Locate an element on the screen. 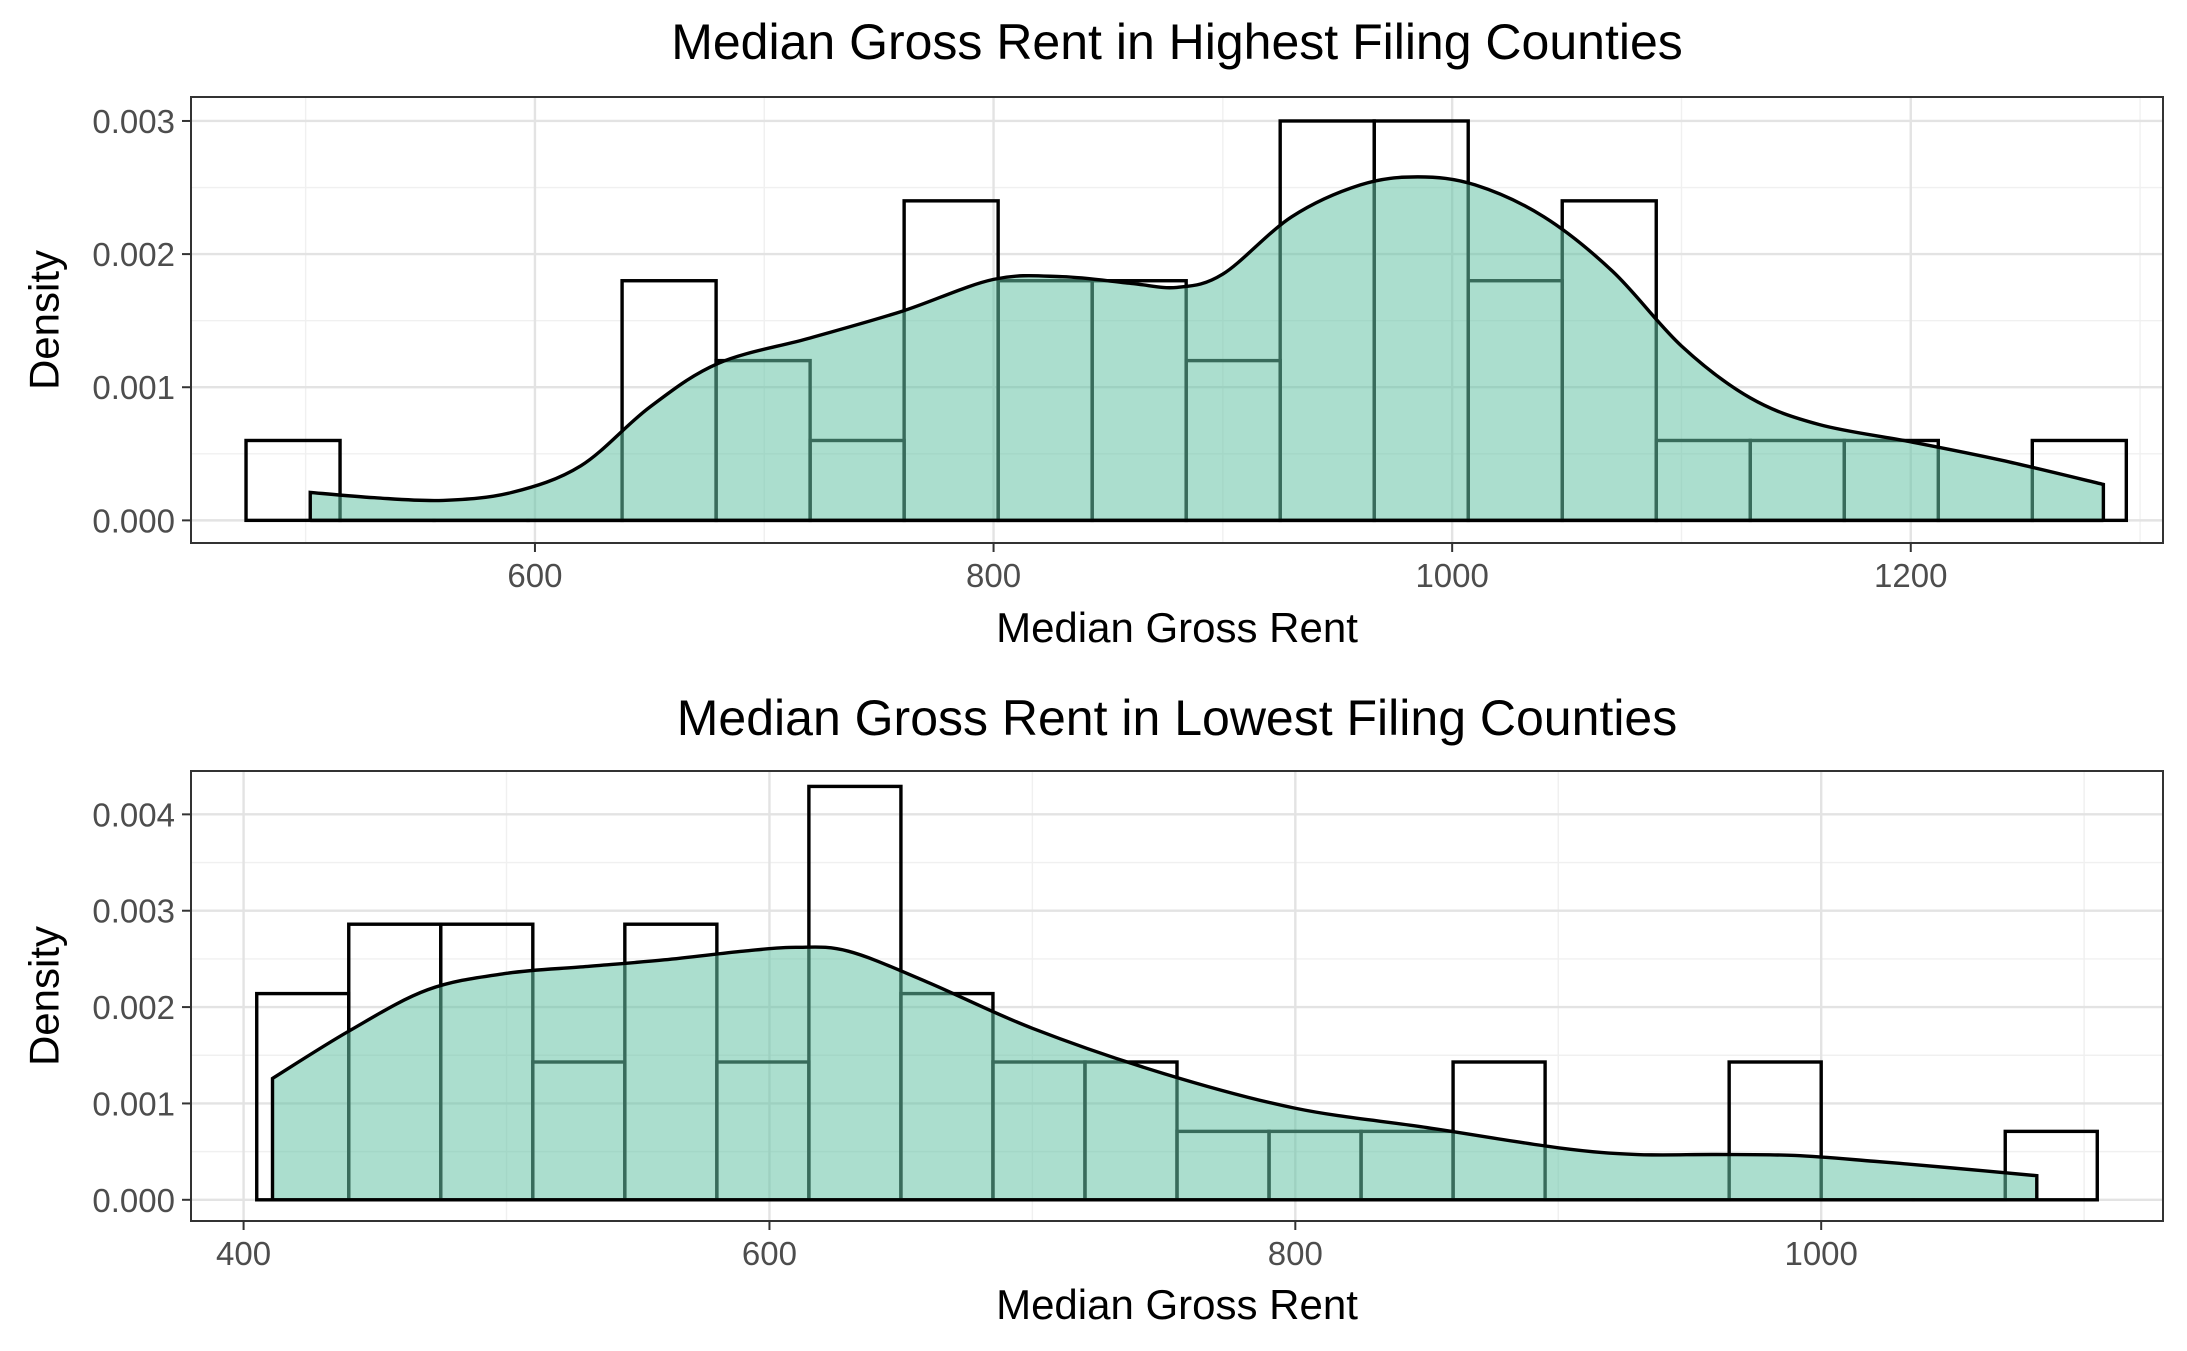 This screenshot has width=2187, height=1351. x-tick-label: 400 is located at coordinates (243, 1253).